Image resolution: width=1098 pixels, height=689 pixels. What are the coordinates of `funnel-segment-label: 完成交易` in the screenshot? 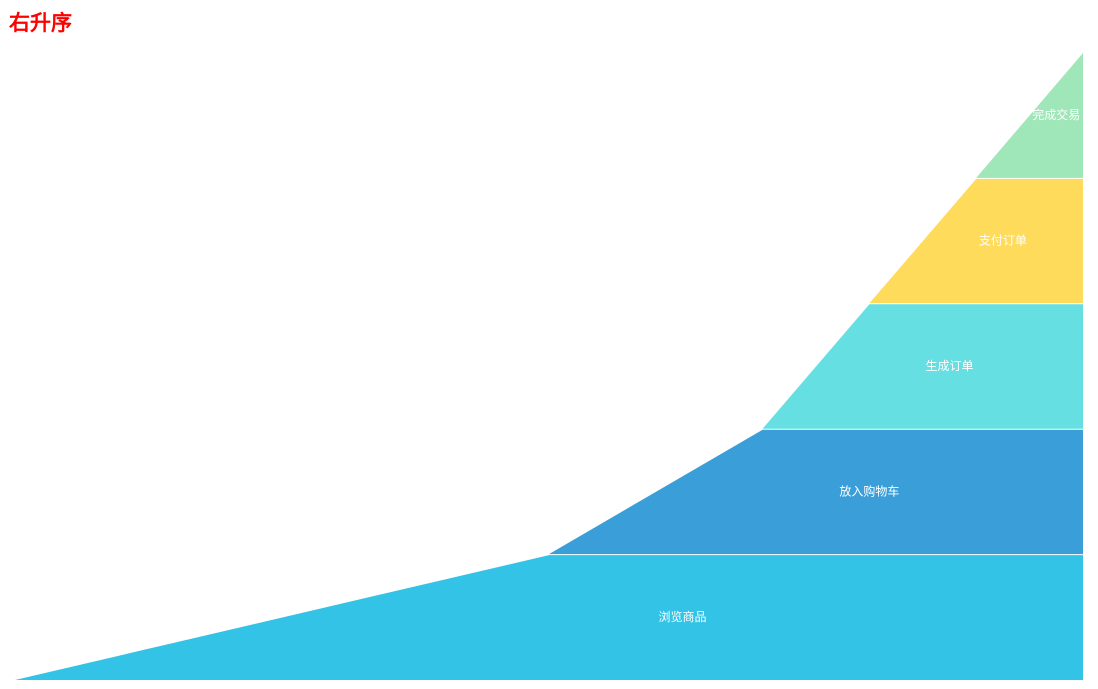 It's located at (1056, 114).